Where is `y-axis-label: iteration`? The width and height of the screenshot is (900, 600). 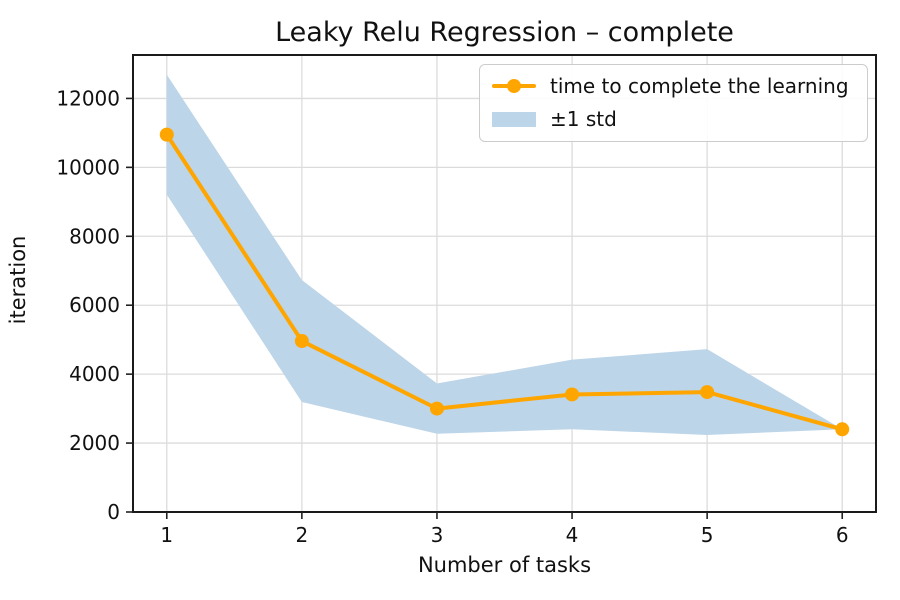 y-axis-label: iteration is located at coordinates (18, 280).